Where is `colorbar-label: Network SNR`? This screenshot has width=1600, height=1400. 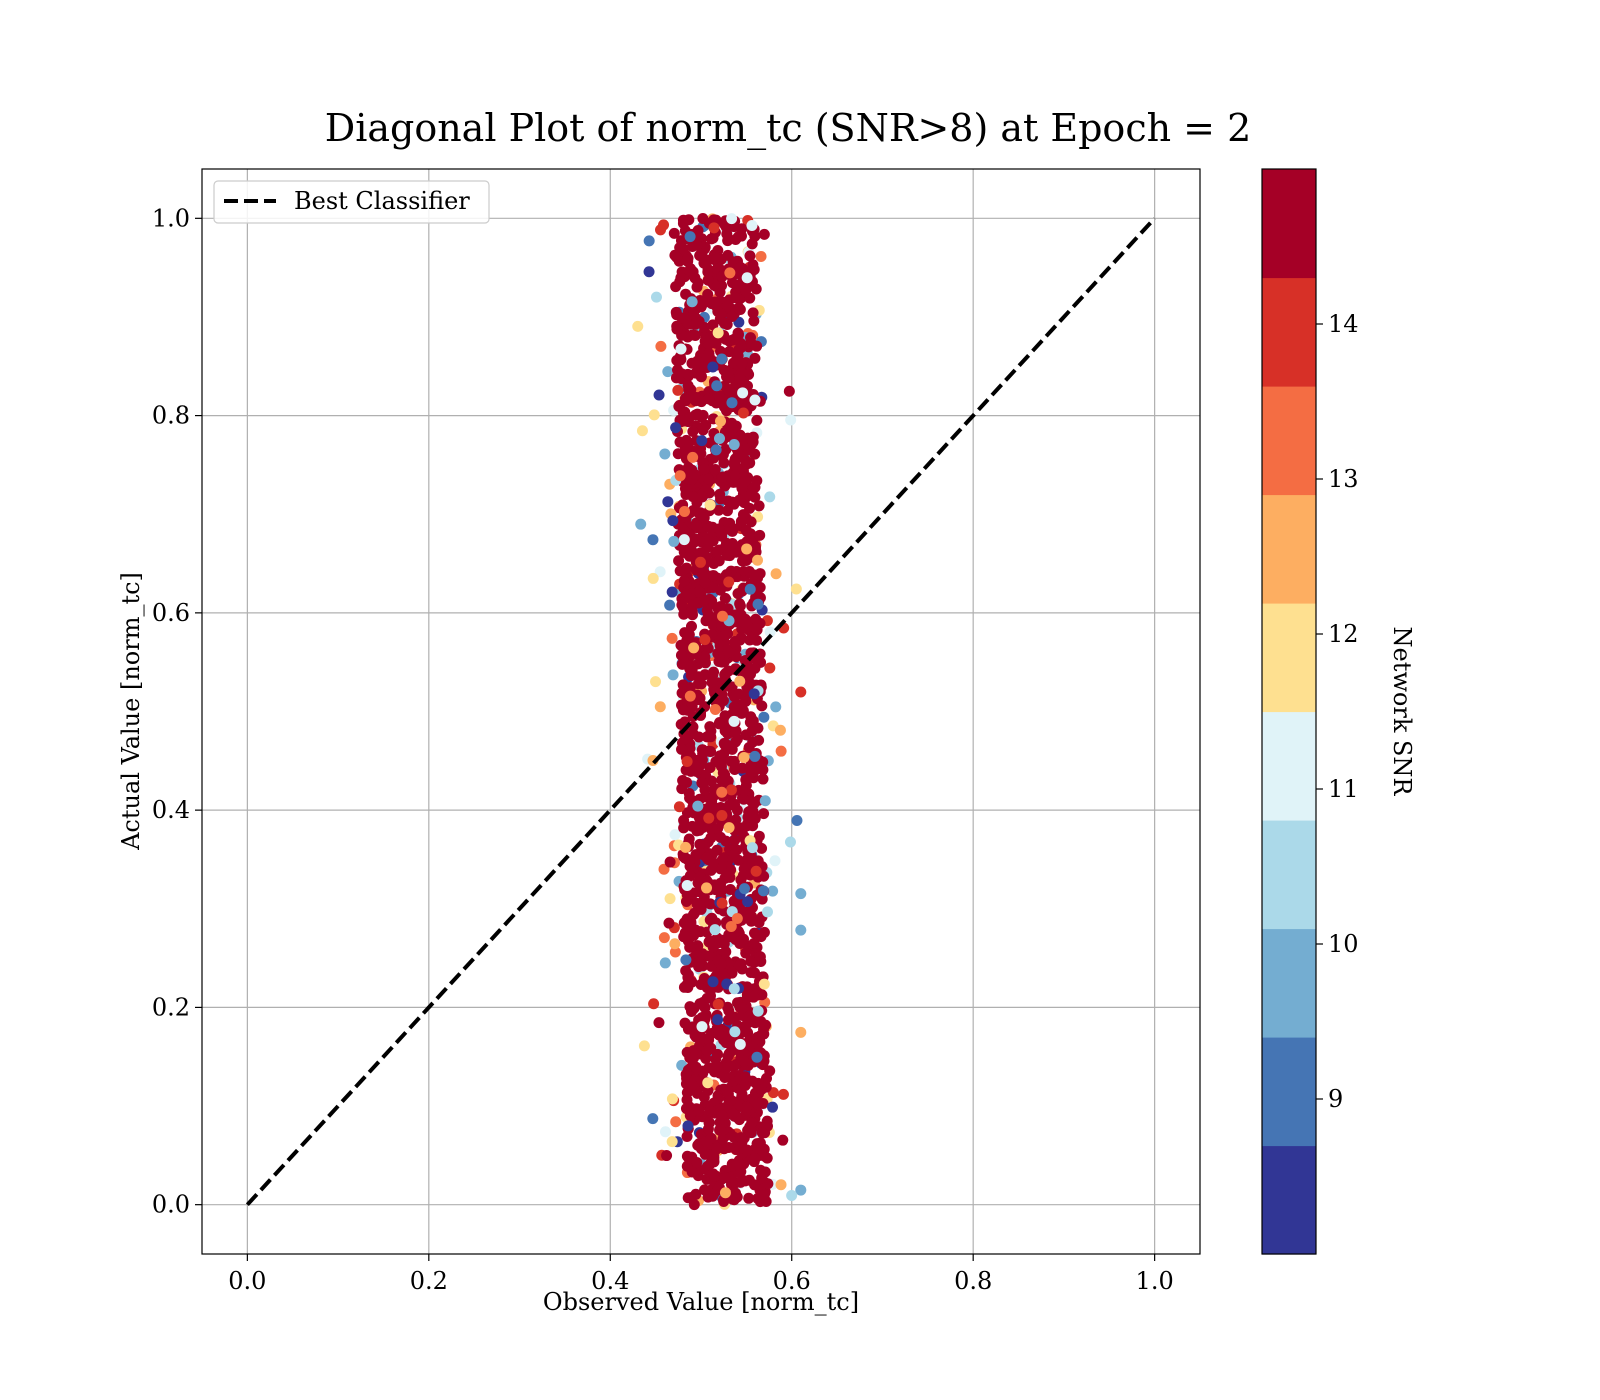
colorbar-label: Network SNR is located at coordinates (1402, 712).